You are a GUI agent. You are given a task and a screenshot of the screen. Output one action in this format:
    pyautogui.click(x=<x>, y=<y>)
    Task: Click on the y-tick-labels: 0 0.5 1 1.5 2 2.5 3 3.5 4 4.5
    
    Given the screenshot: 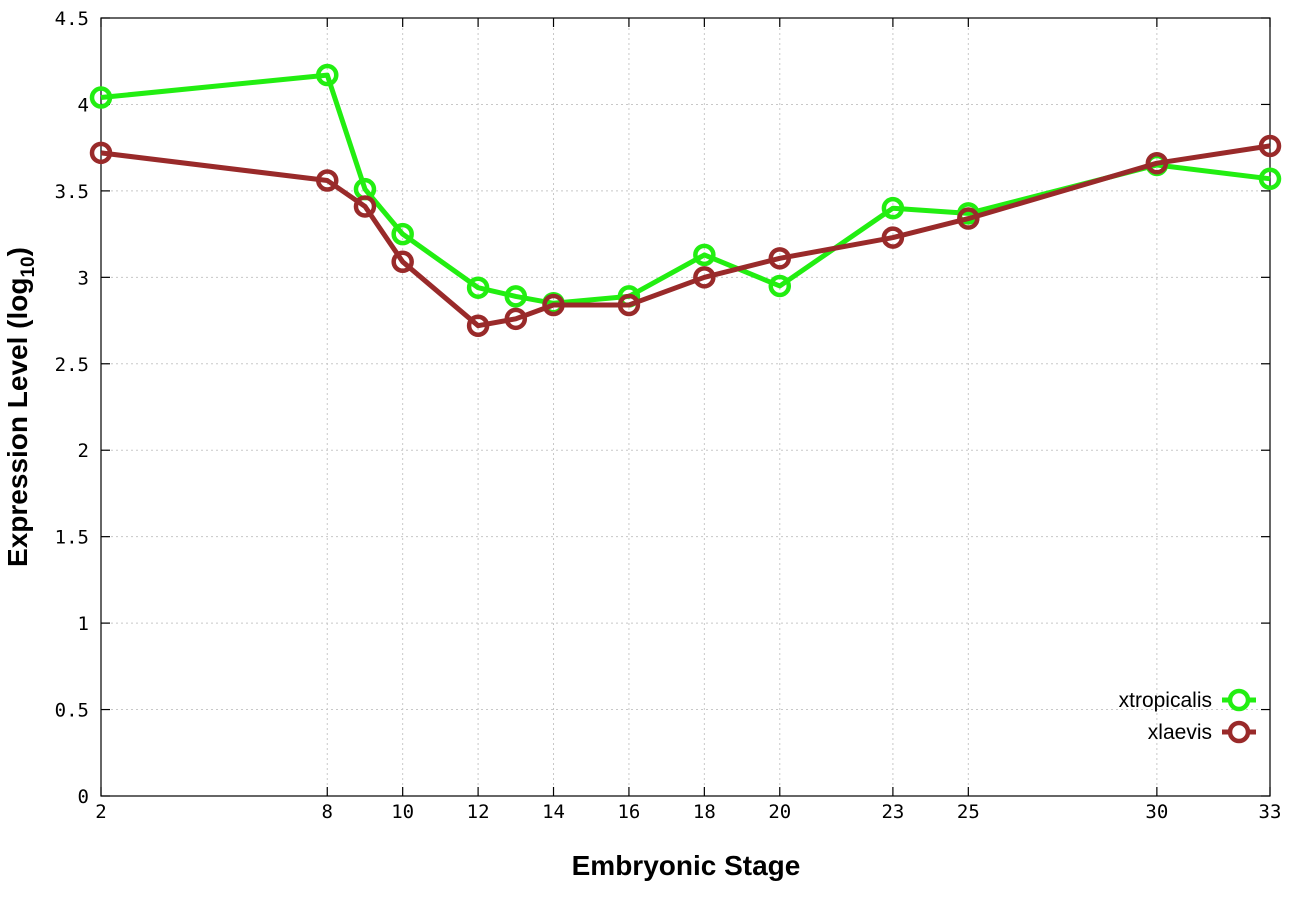 What is the action you would take?
    pyautogui.click(x=72, y=408)
    